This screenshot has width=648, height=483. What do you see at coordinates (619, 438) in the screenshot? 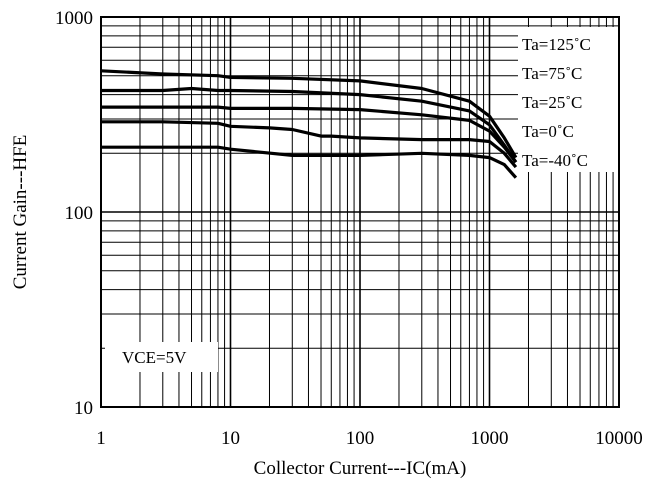
I see `x-tick-label: 10000` at bounding box center [619, 438].